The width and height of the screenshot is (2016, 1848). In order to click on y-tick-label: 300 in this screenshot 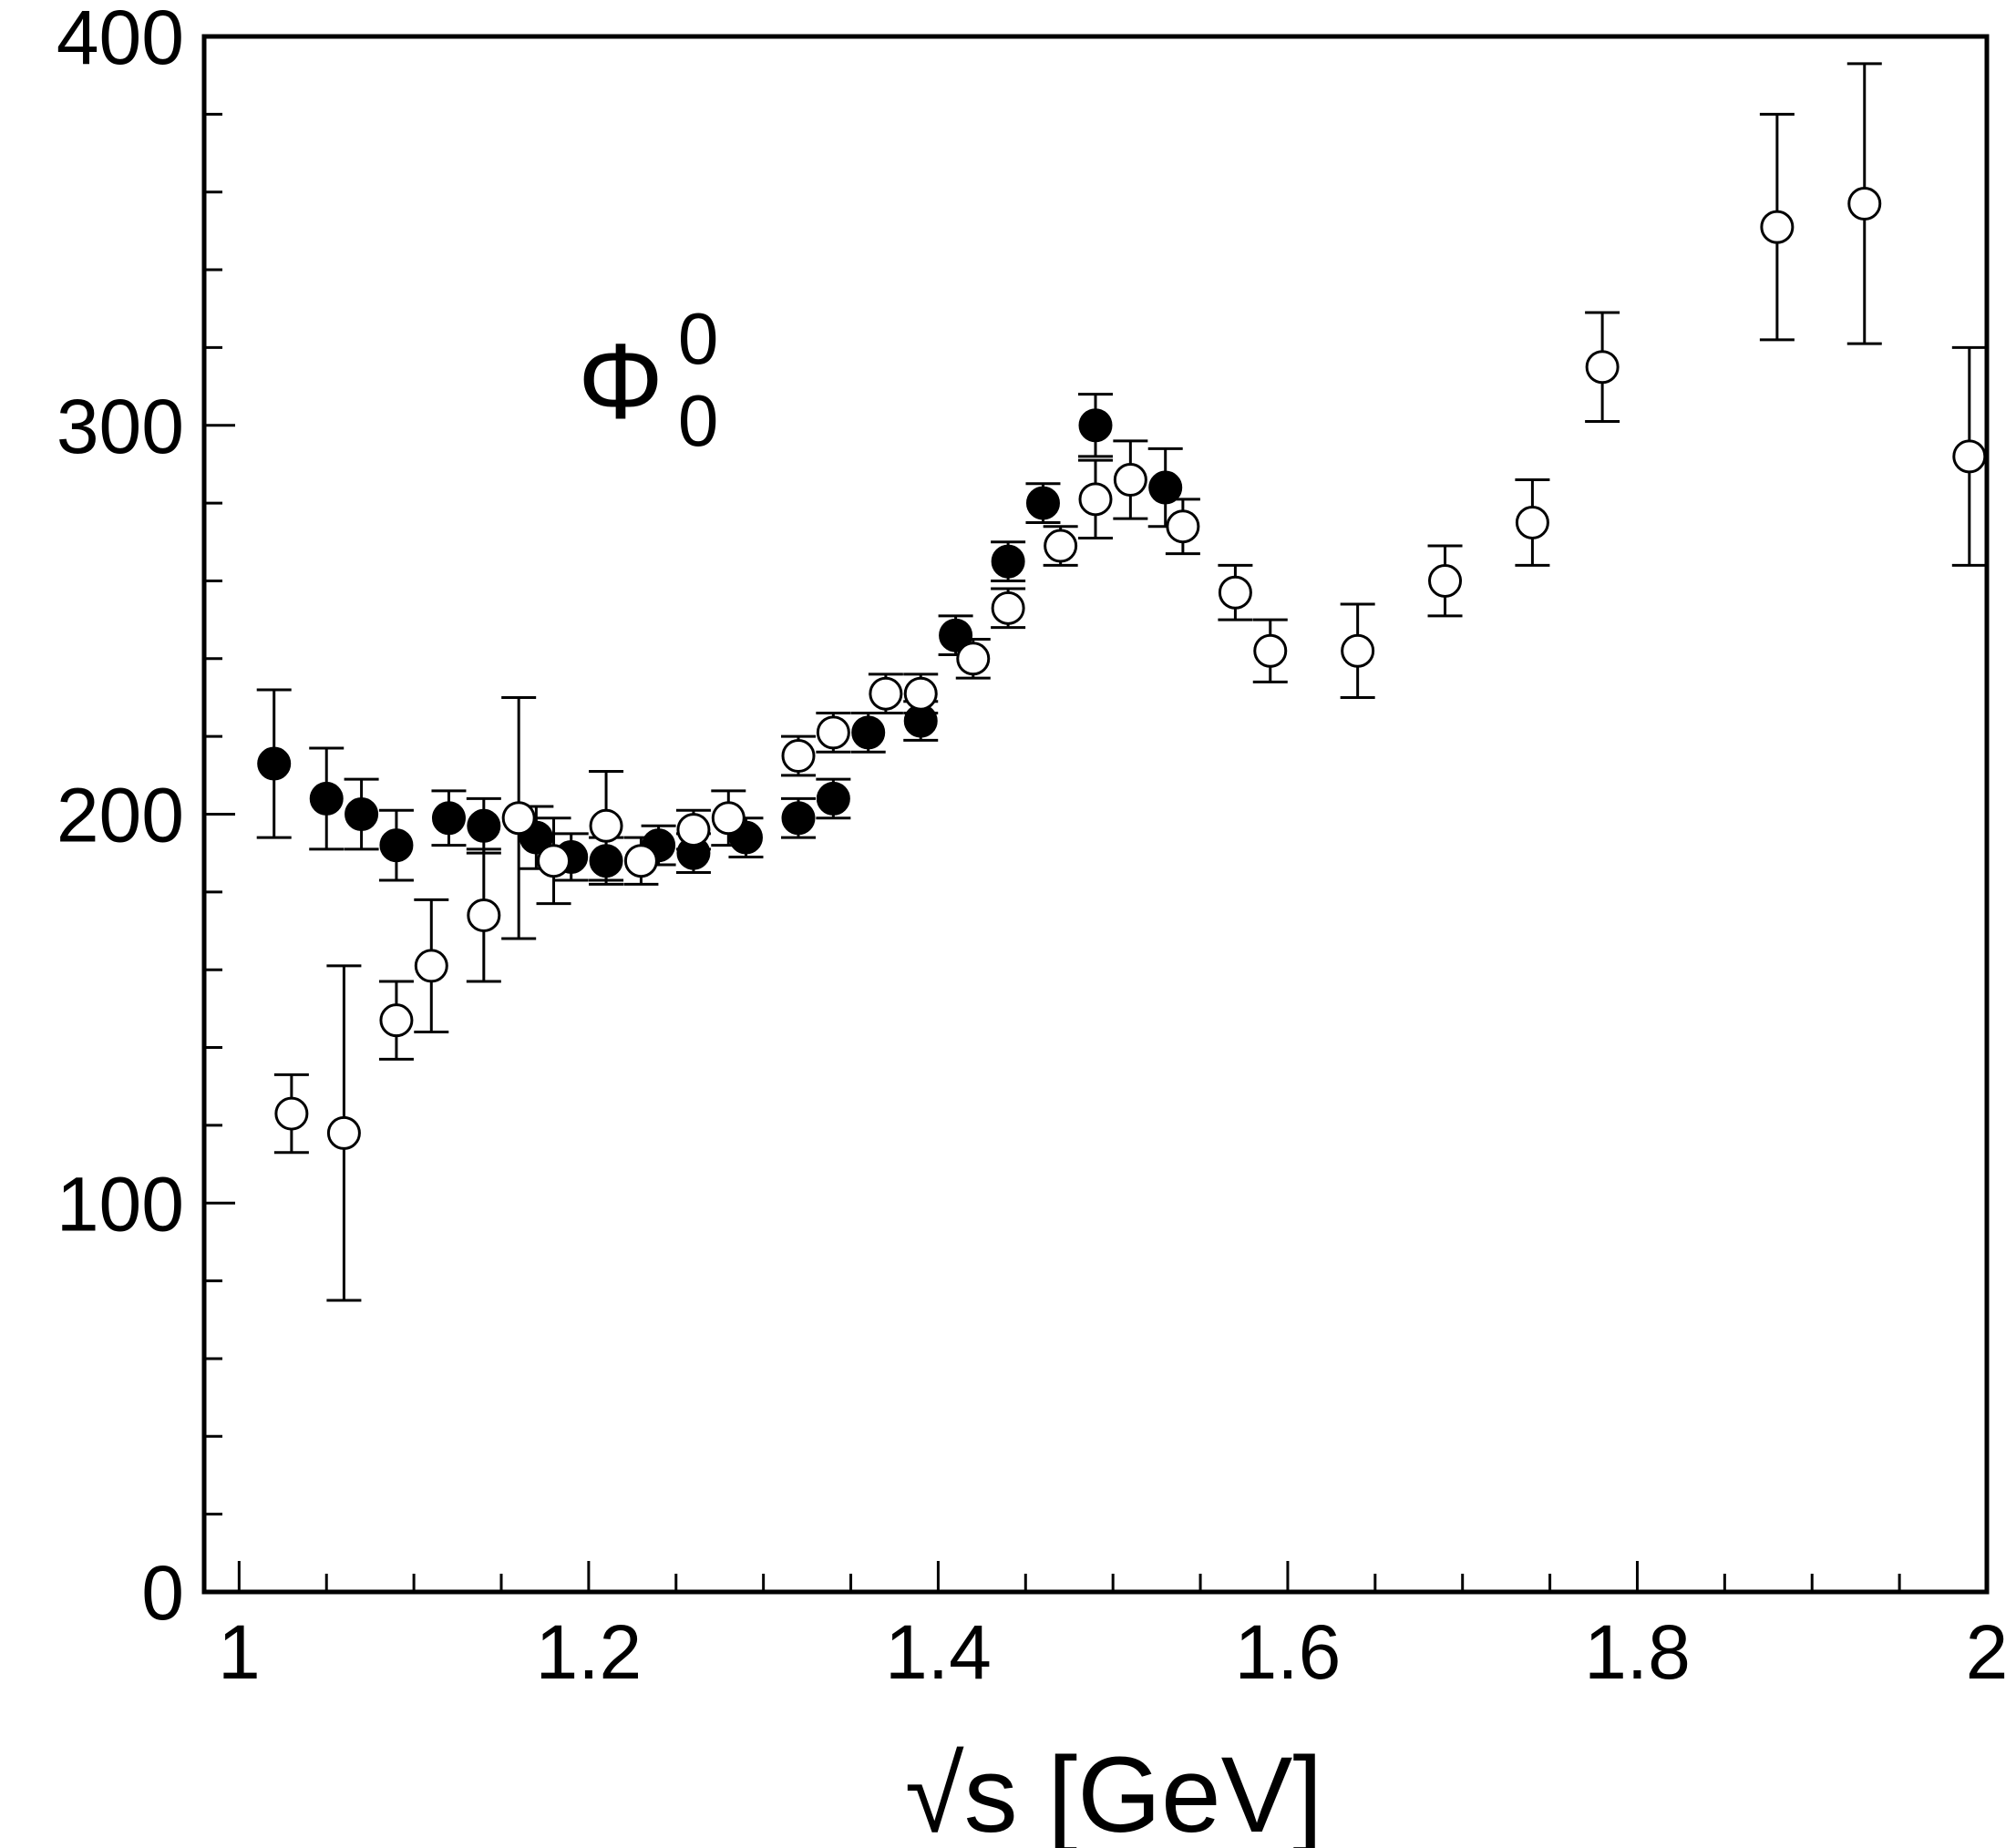, I will do `click(121, 426)`.